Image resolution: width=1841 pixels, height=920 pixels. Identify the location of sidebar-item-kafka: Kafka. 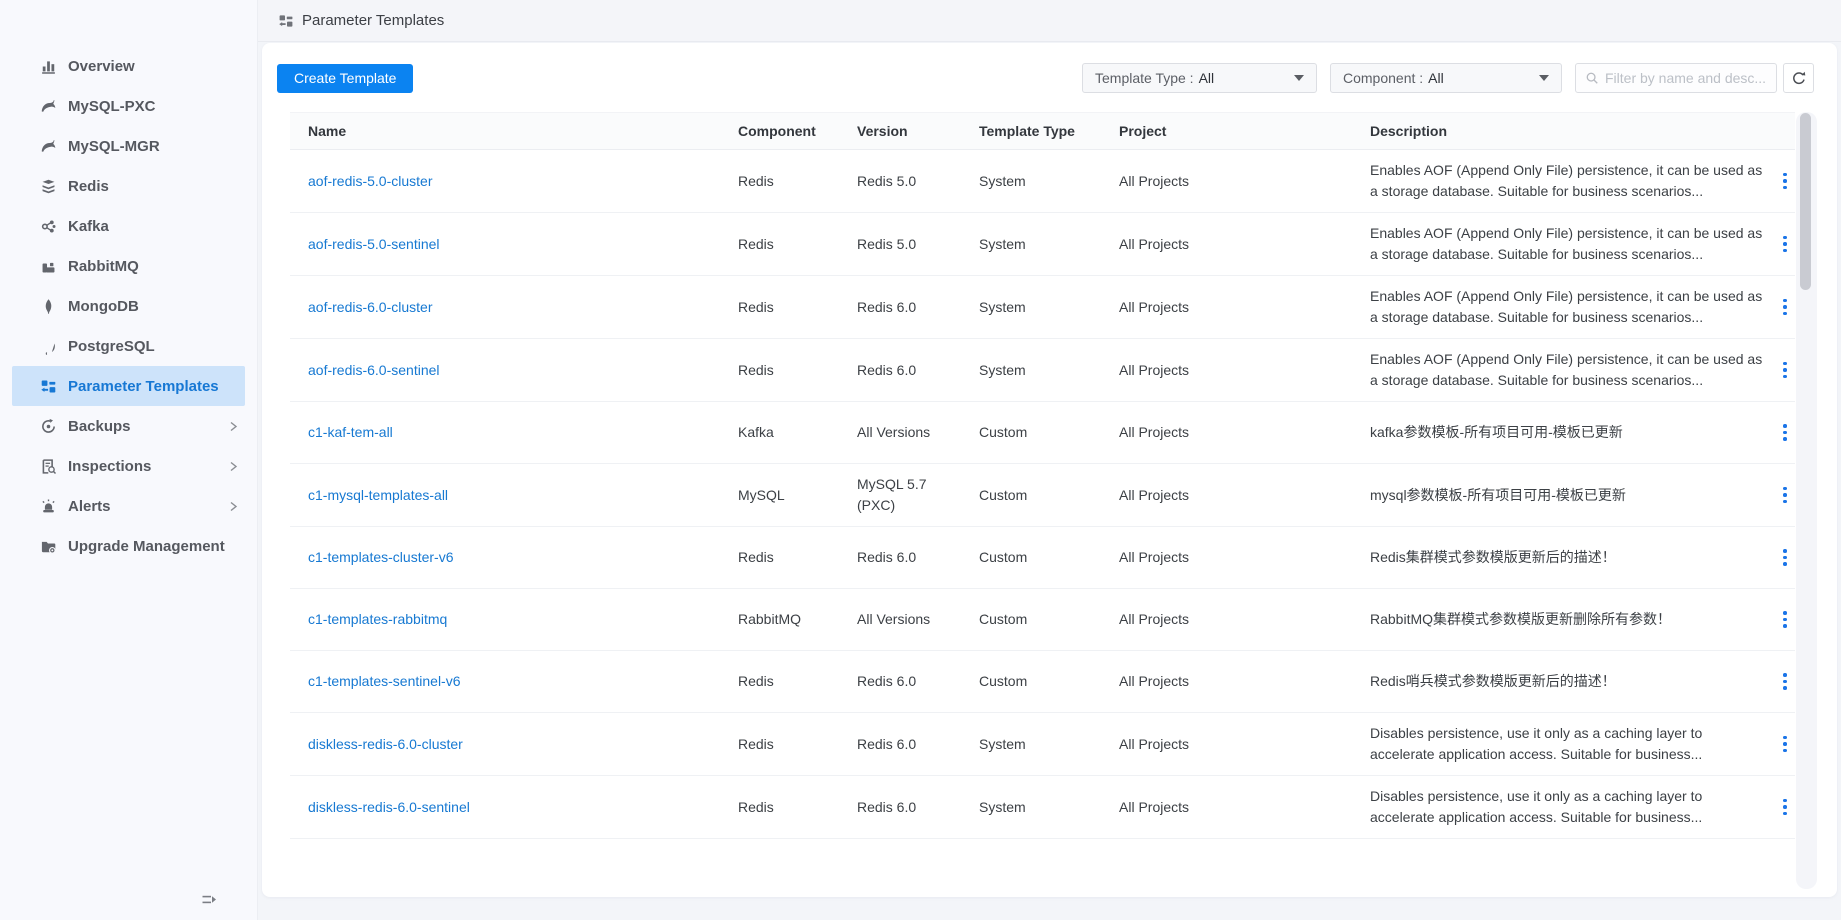
(128, 226).